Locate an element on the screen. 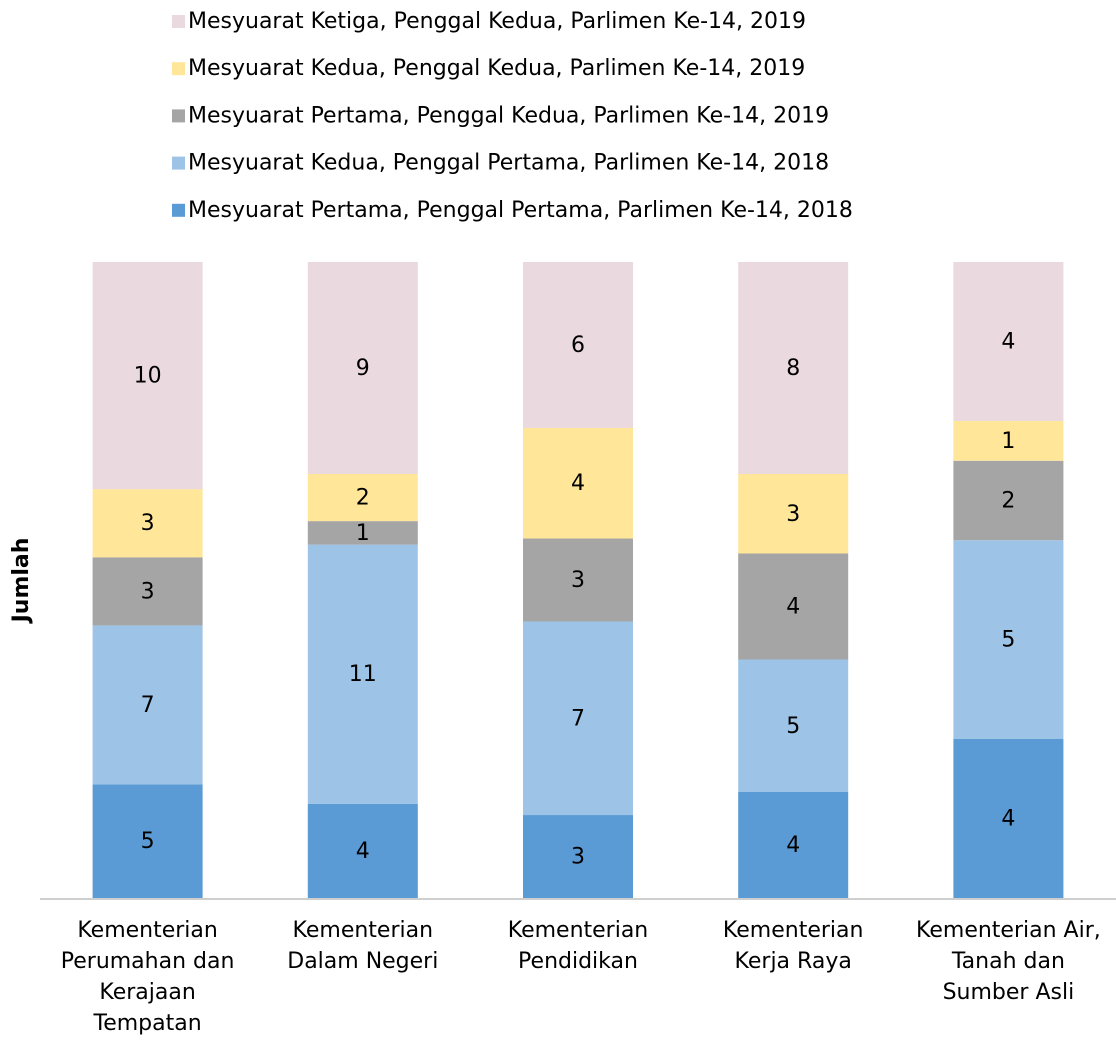 The width and height of the screenshot is (1116, 1045). data-label: 9 is located at coordinates (363, 368).